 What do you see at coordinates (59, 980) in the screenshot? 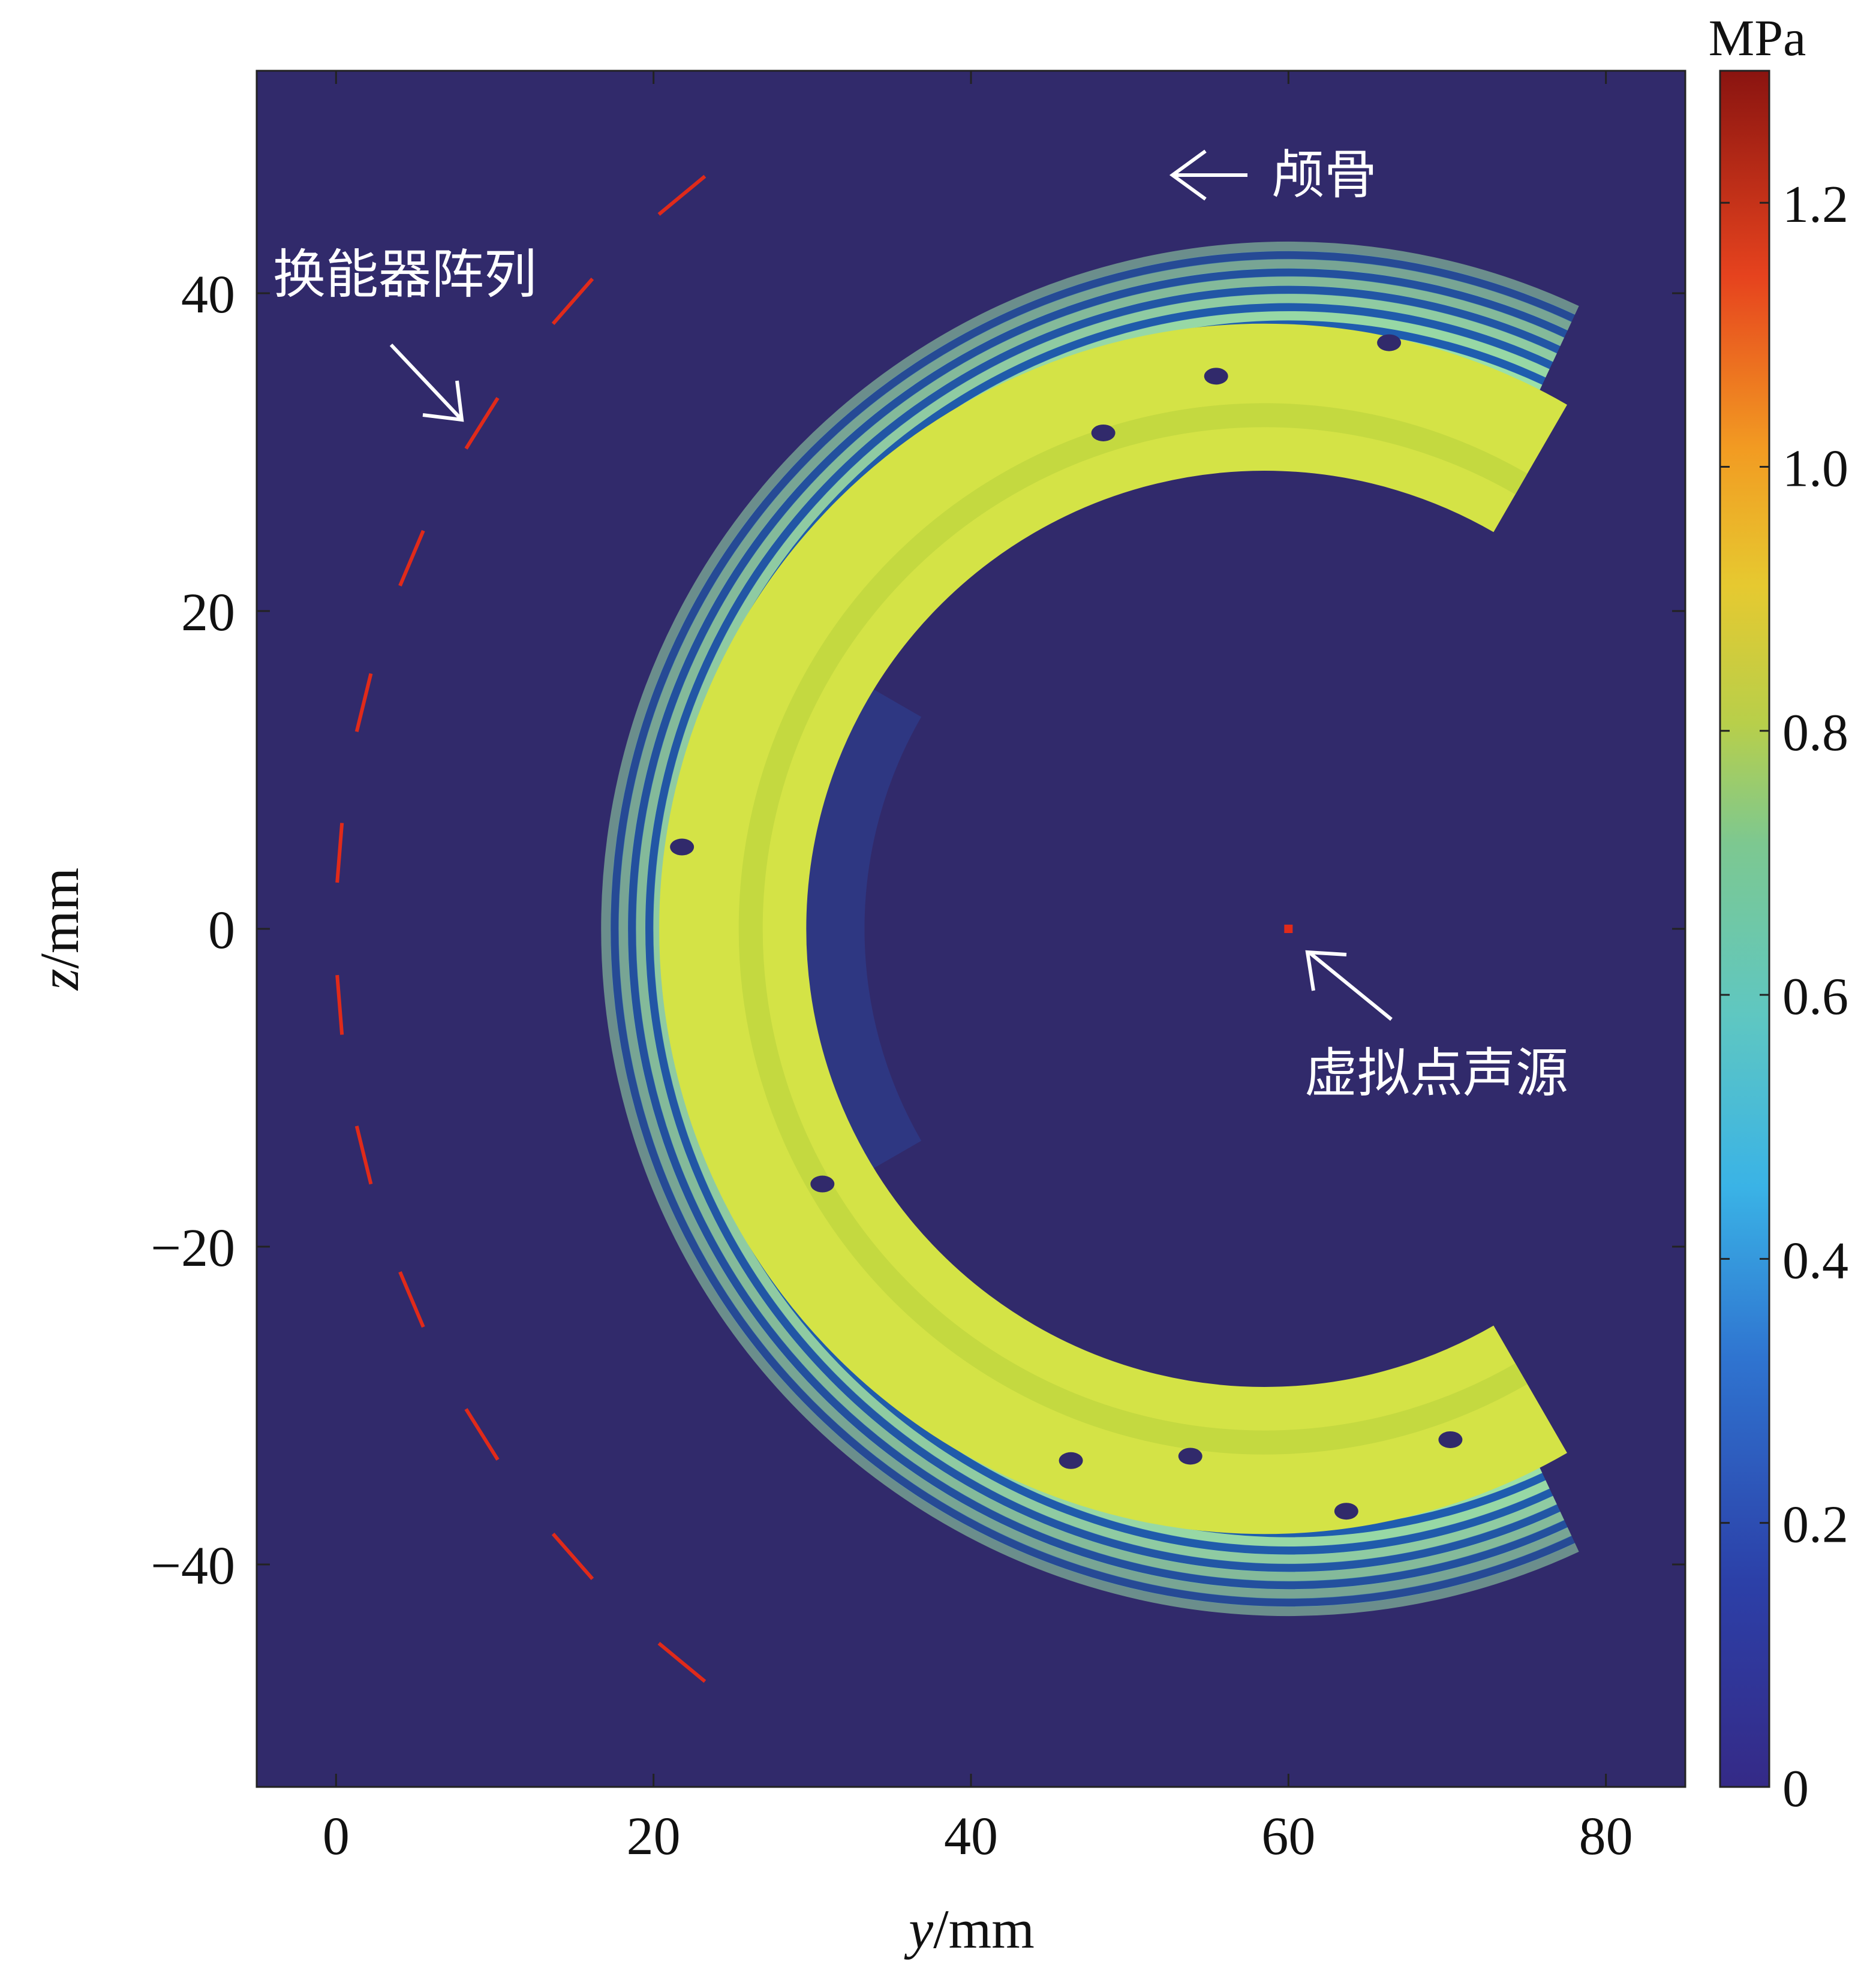
I see `y-axis-label-var: z` at bounding box center [59, 980].